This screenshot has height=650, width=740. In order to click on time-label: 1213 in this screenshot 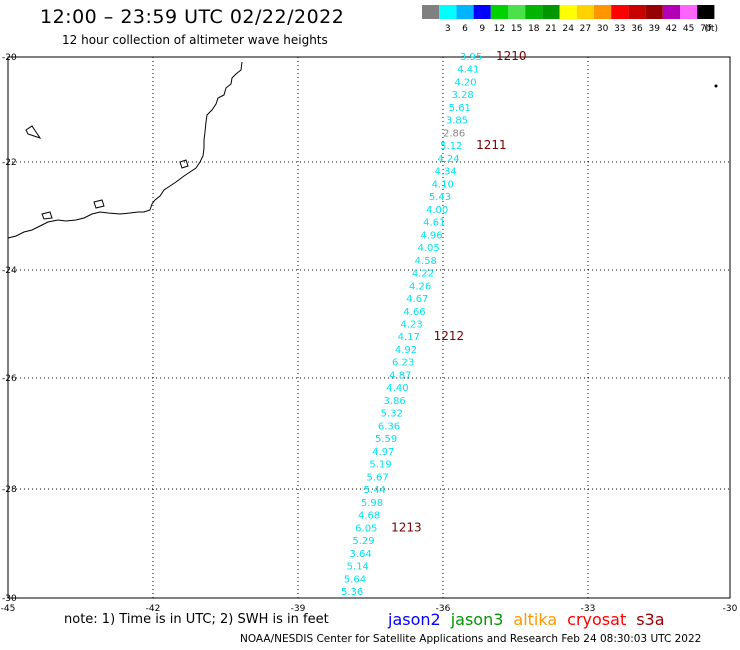, I will do `click(406, 527)`.